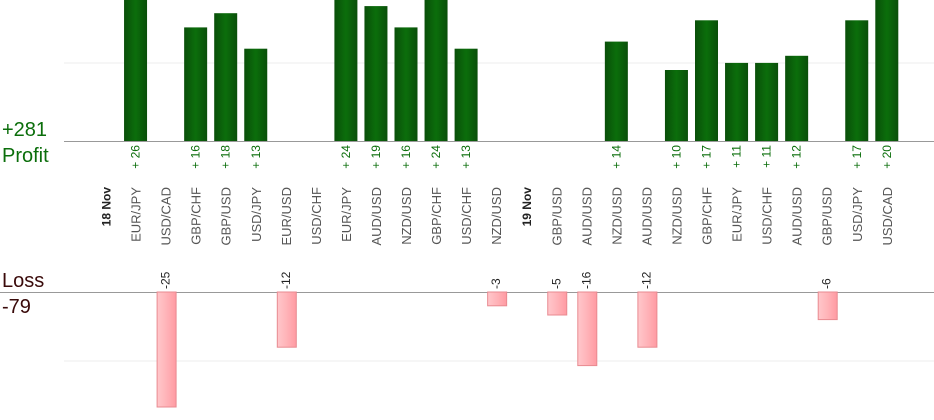 The height and width of the screenshot is (420, 934). I want to click on profit-value-label: + 12, so click(797, 157).